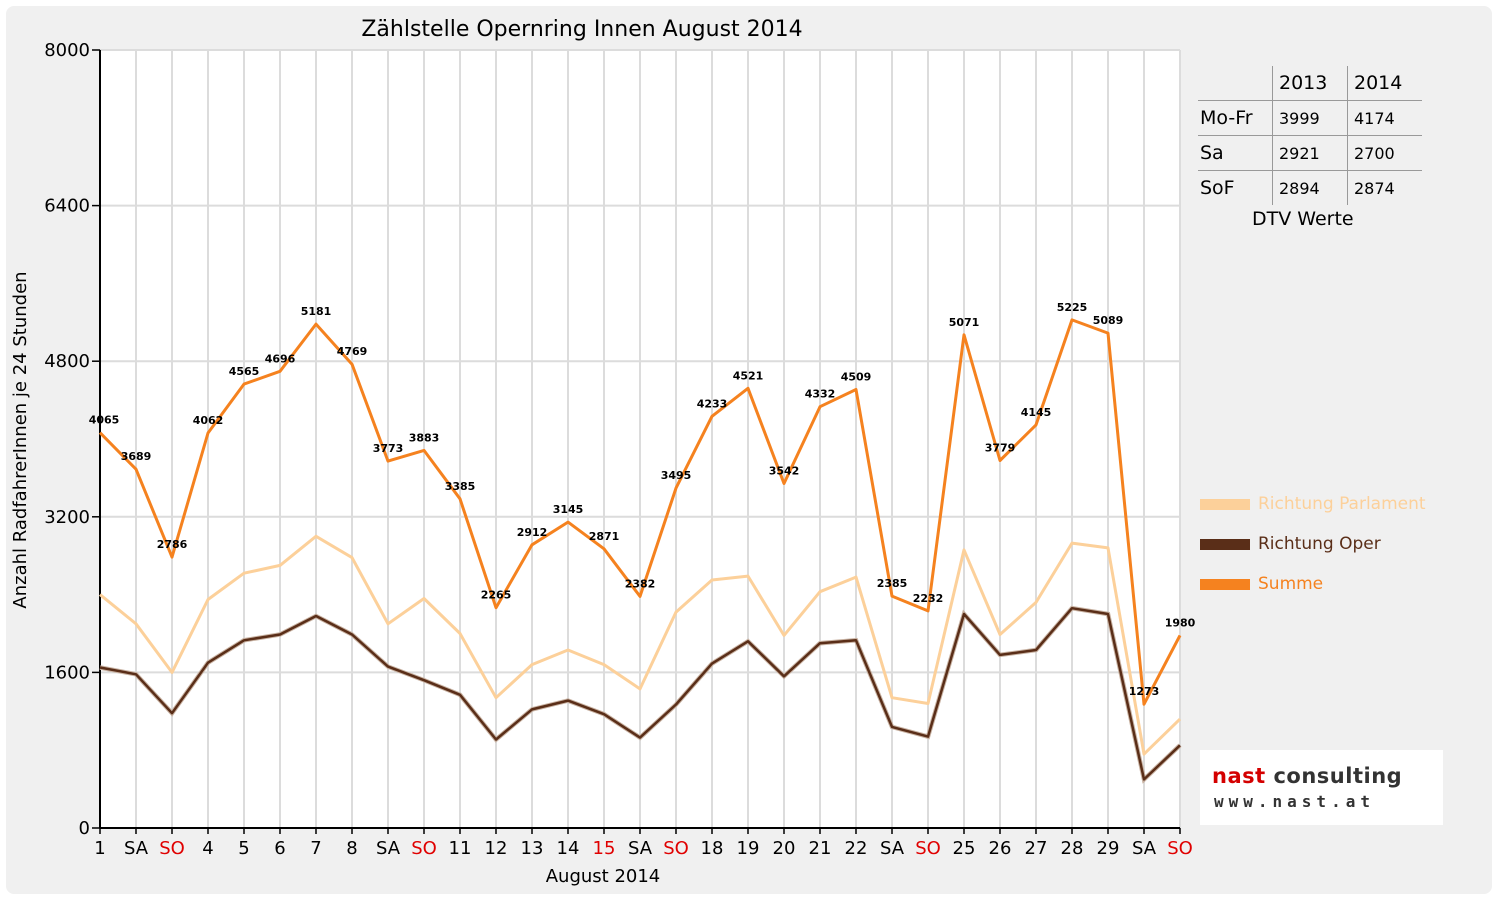 Image resolution: width=1500 pixels, height=900 pixels. What do you see at coordinates (1072, 848) in the screenshot?
I see `x-tick-label: 28` at bounding box center [1072, 848].